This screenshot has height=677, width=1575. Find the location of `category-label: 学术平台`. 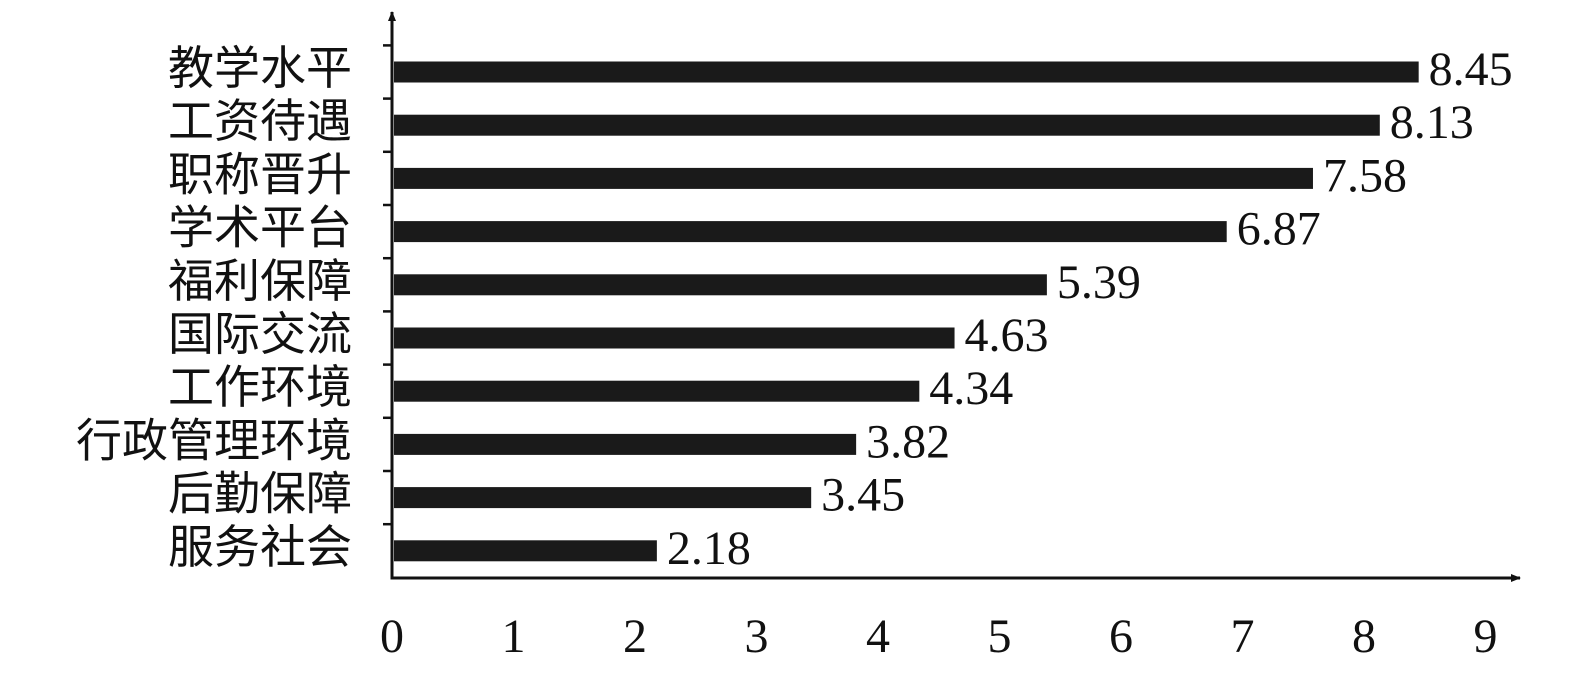

category-label: 学术平台 is located at coordinates (260, 228).